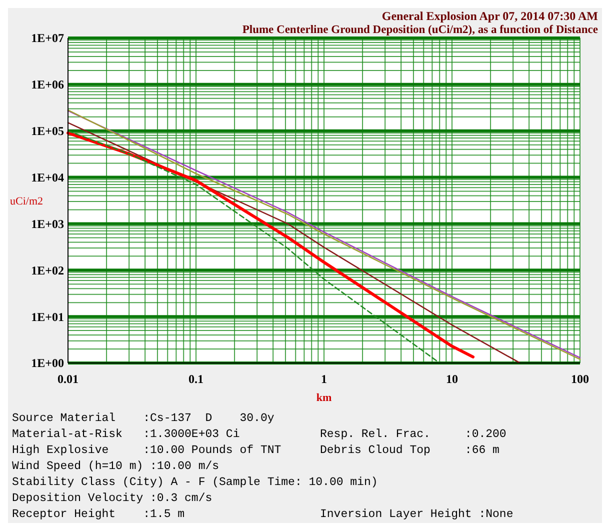  What do you see at coordinates (324, 379) in the screenshot?
I see `x-tick-label: 1` at bounding box center [324, 379].